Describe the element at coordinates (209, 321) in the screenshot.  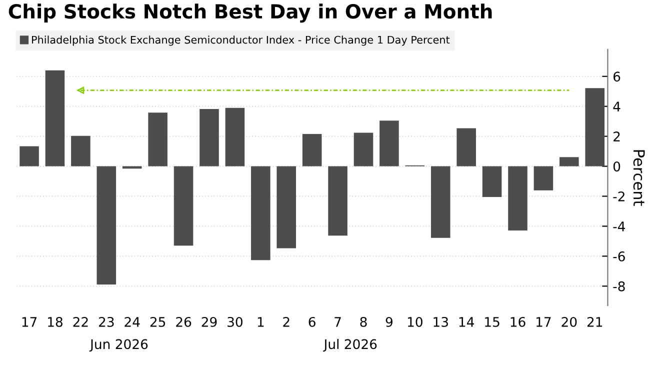
I see `x-tick-label: 29` at that location.